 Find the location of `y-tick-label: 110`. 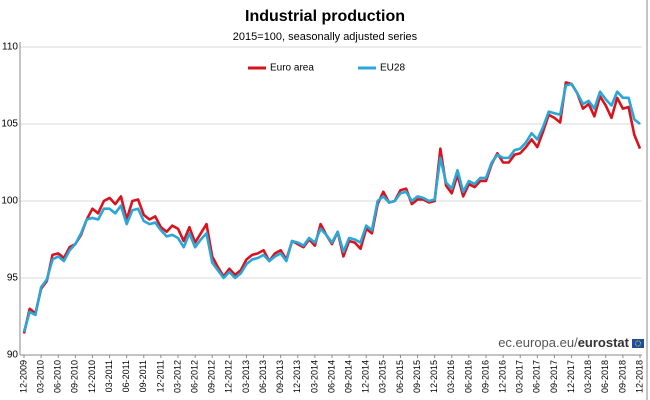

y-tick-label: 110 is located at coordinates (10, 47).